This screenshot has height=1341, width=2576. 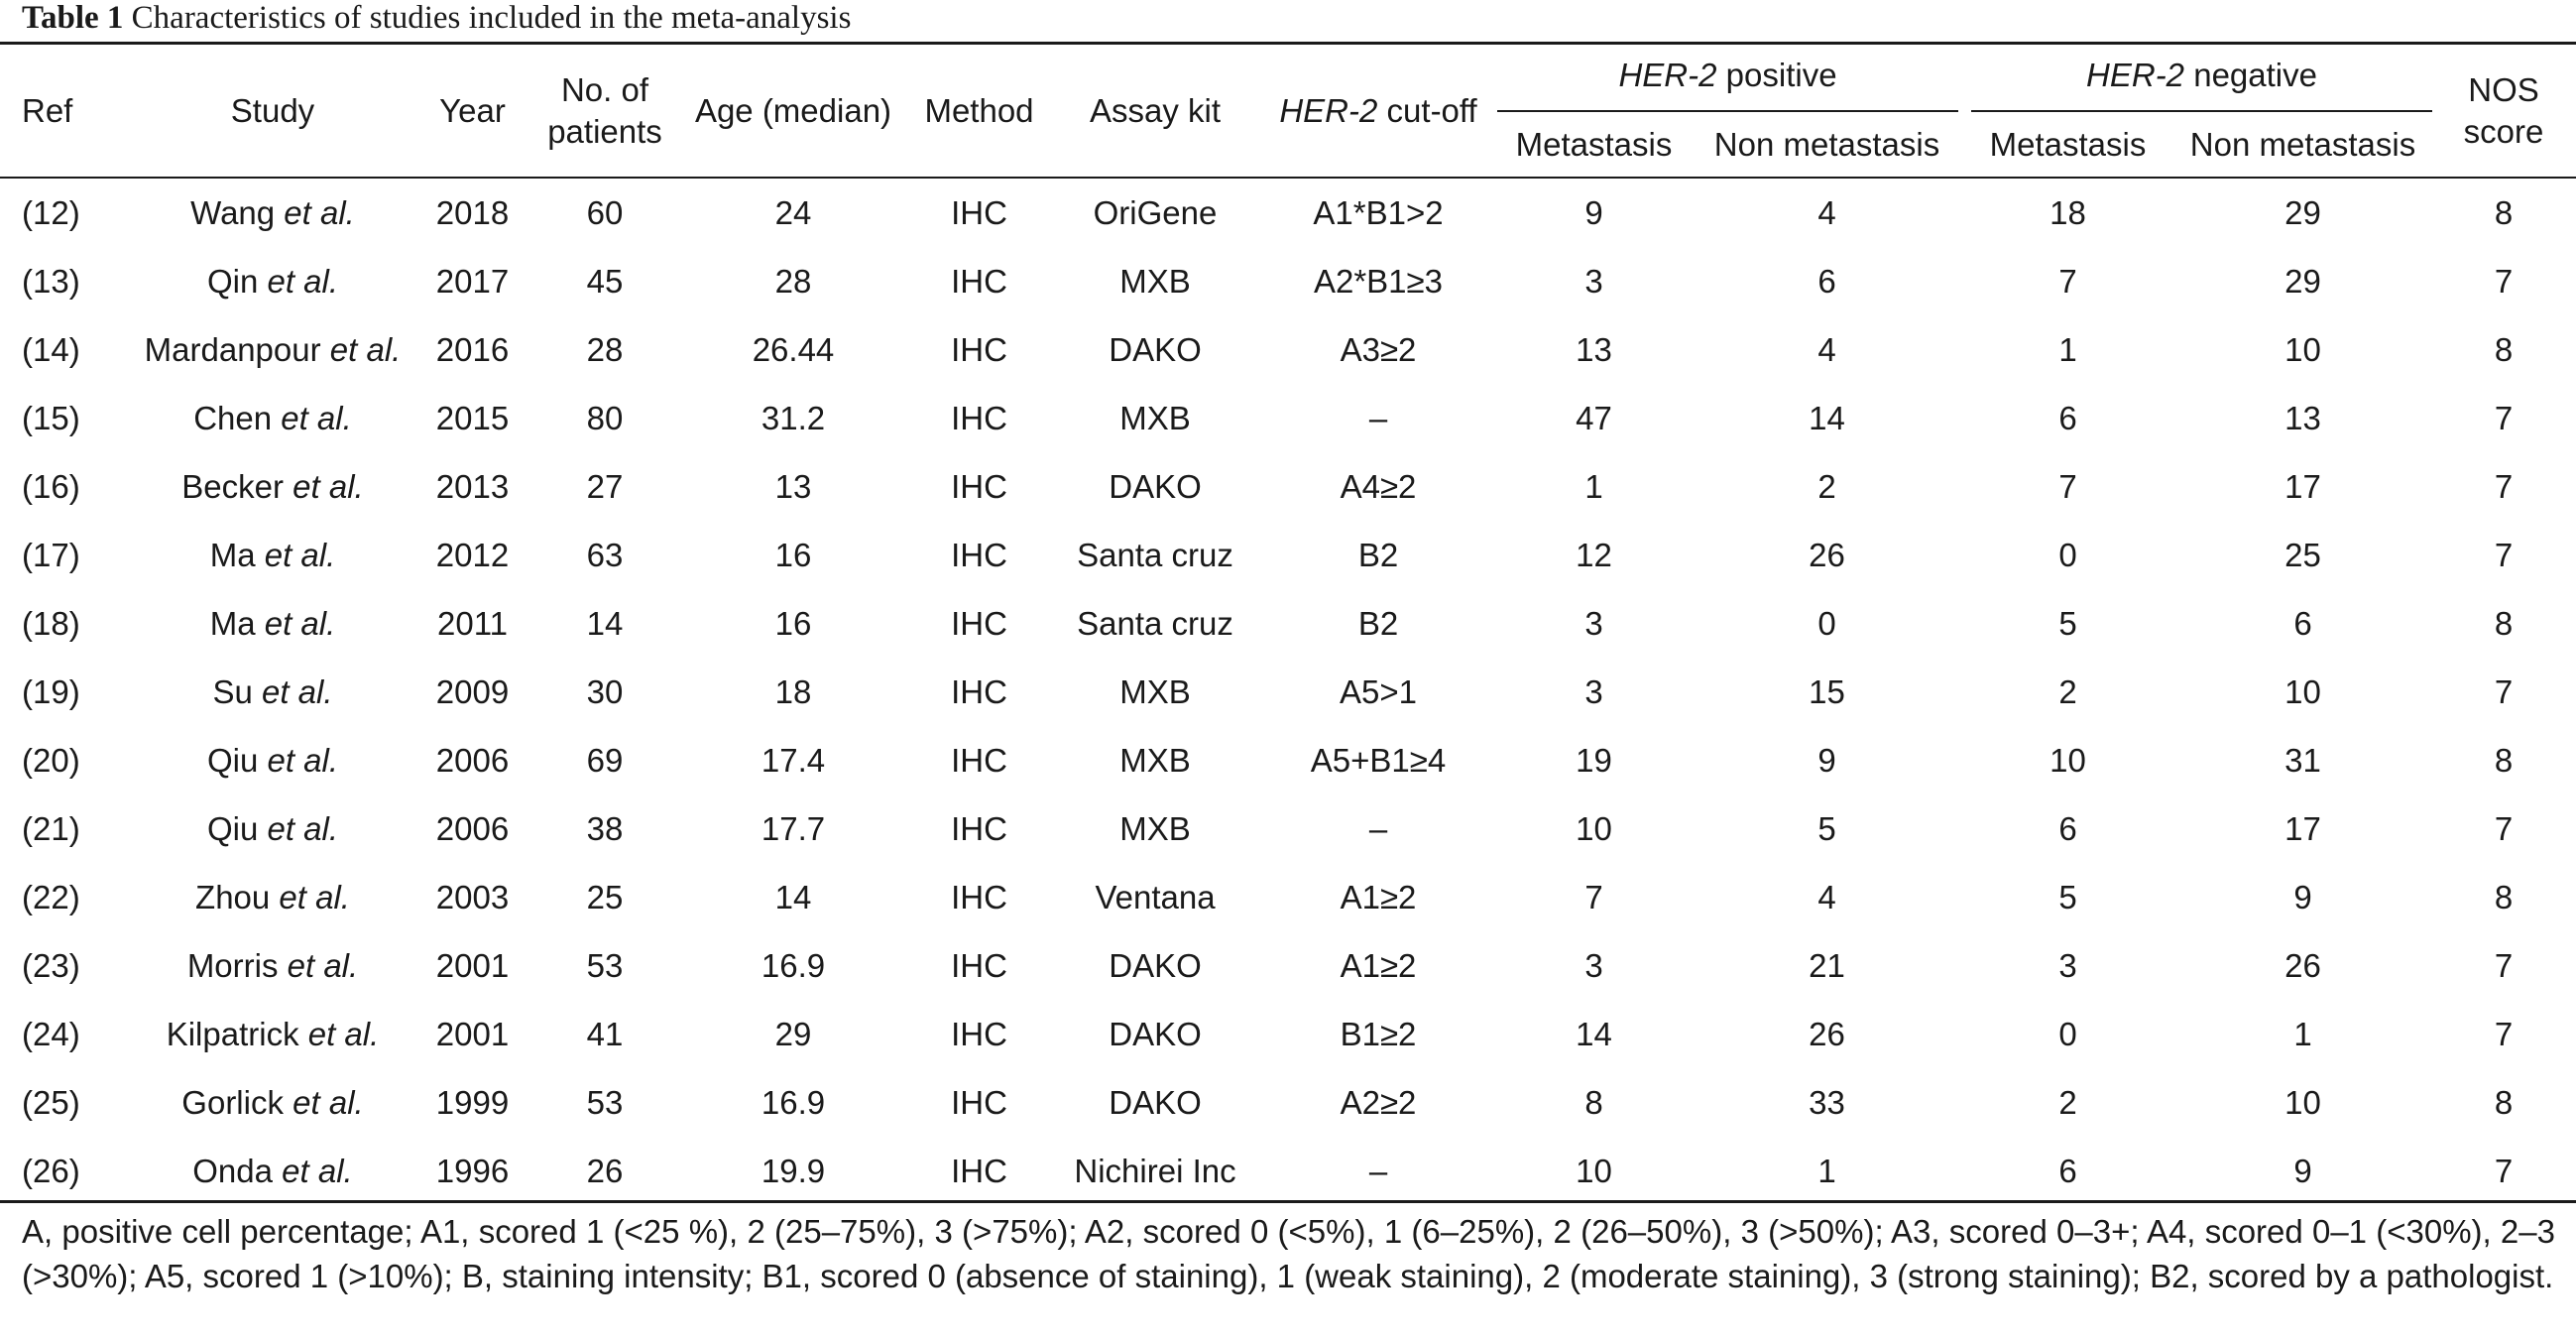 What do you see at coordinates (605, 1171) in the screenshot?
I see `cell-patients: 26` at bounding box center [605, 1171].